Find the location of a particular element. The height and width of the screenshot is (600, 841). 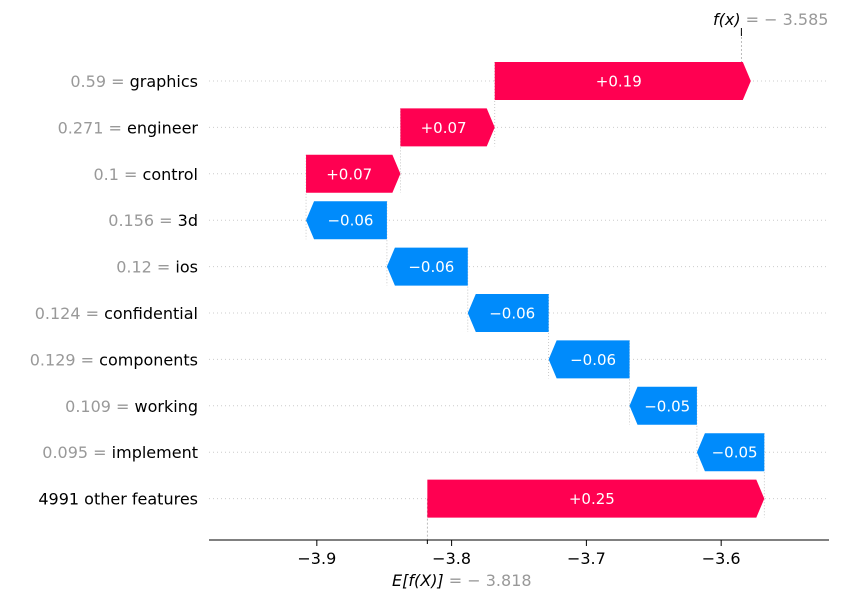

feature-name: confidential is located at coordinates (151, 313).